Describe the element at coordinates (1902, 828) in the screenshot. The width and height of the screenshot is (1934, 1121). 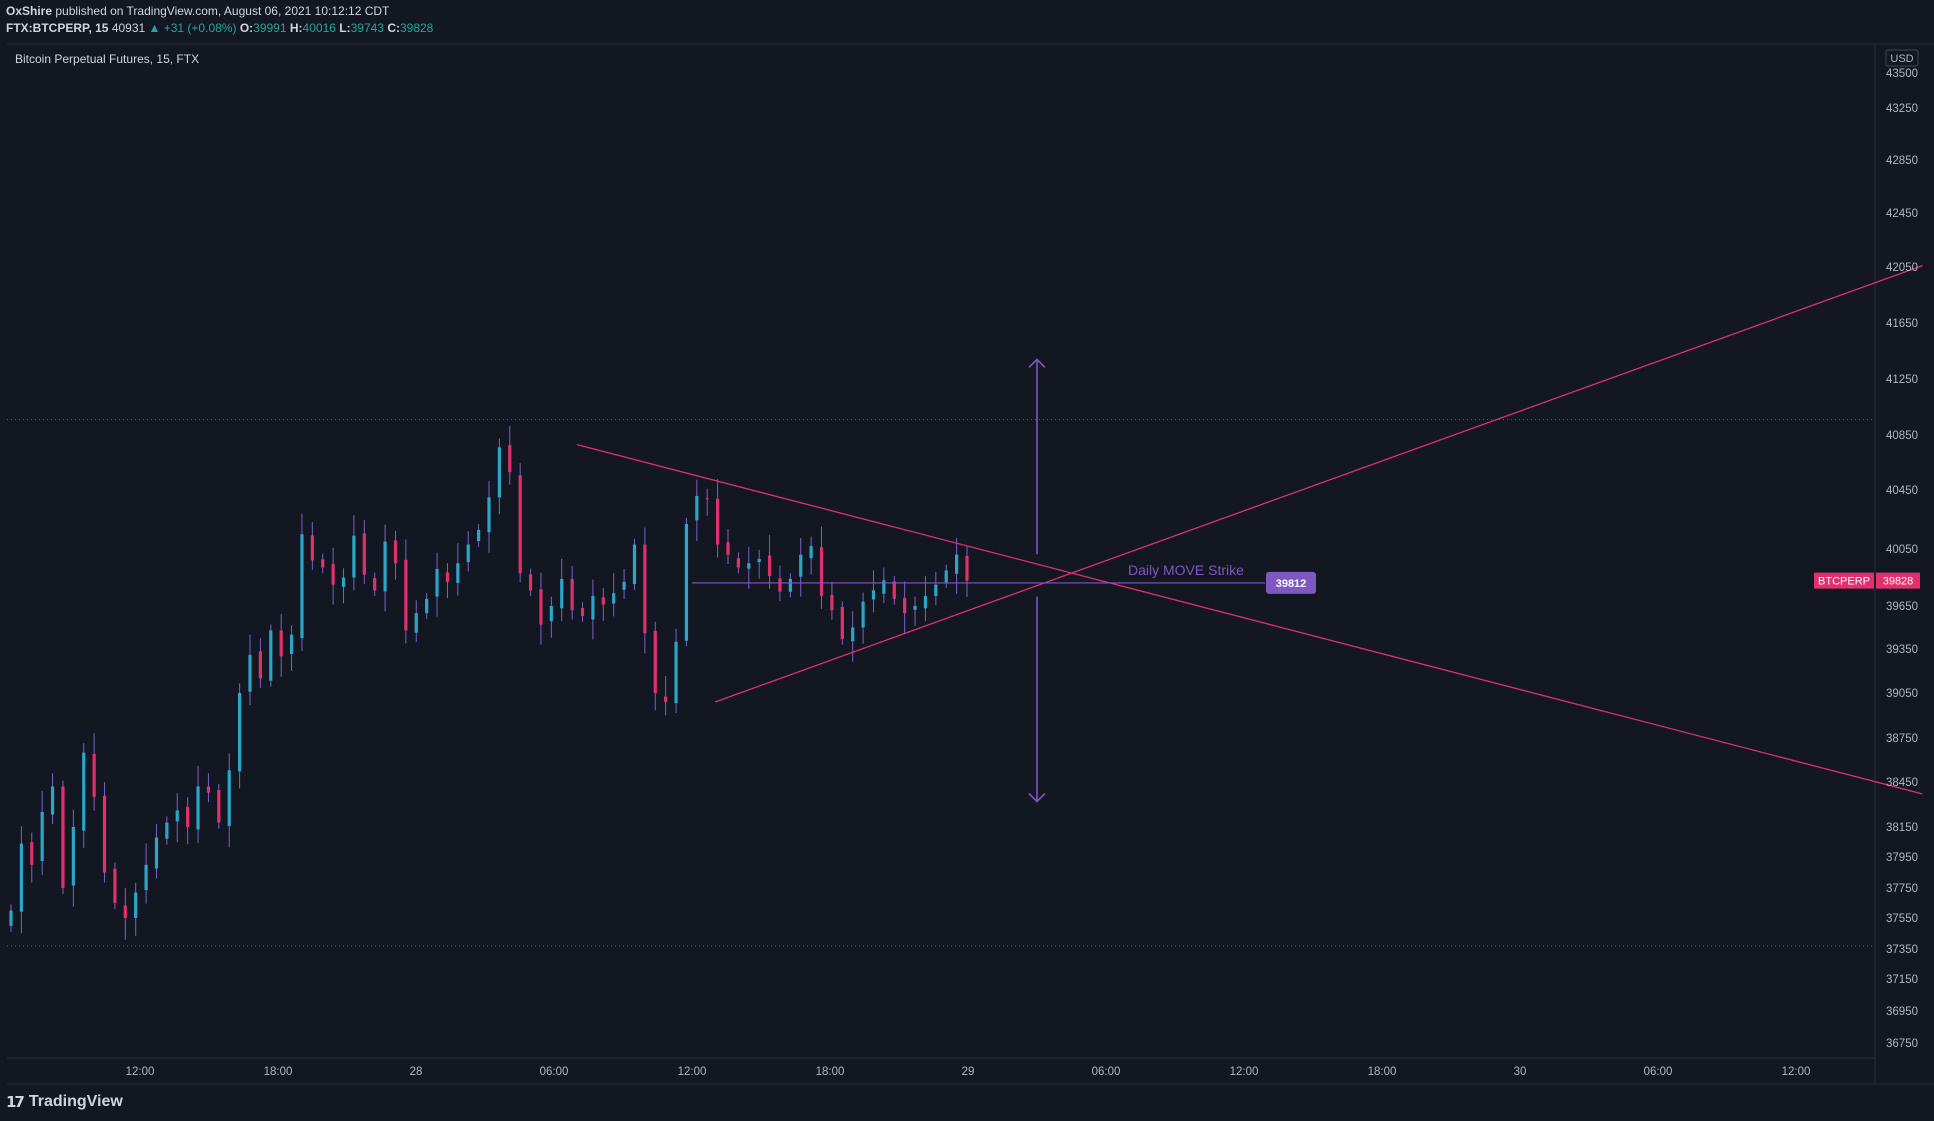
I see `y-tick-label: 38150` at that location.